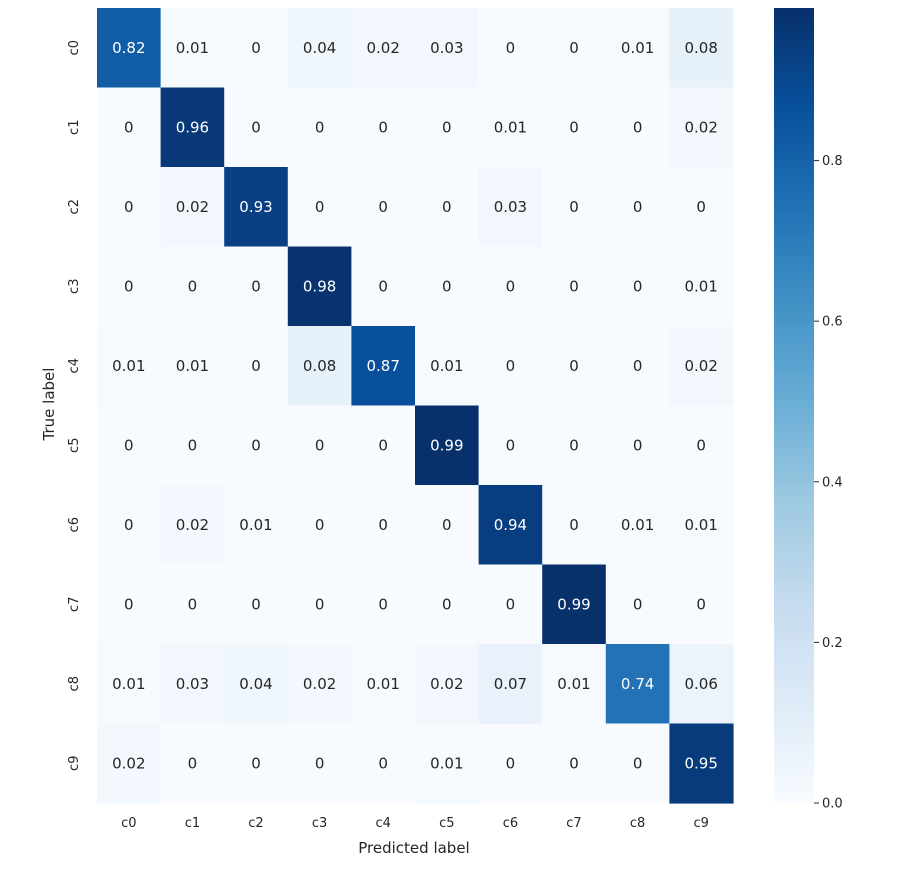  I want to click on x-tick-label: c2, so click(255, 823).